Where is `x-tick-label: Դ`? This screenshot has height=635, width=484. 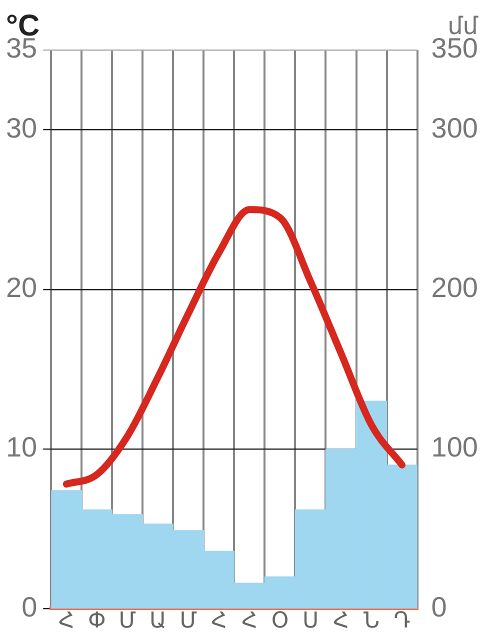 x-tick-label: Դ is located at coordinates (402, 621).